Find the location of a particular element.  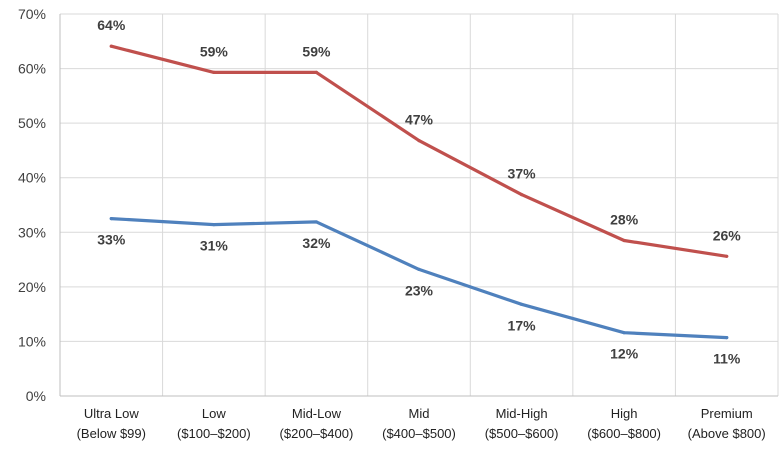

y-axis-ticks: 0% 10% 20% 30% 40% 50% 60% 70% is located at coordinates (32, 205).